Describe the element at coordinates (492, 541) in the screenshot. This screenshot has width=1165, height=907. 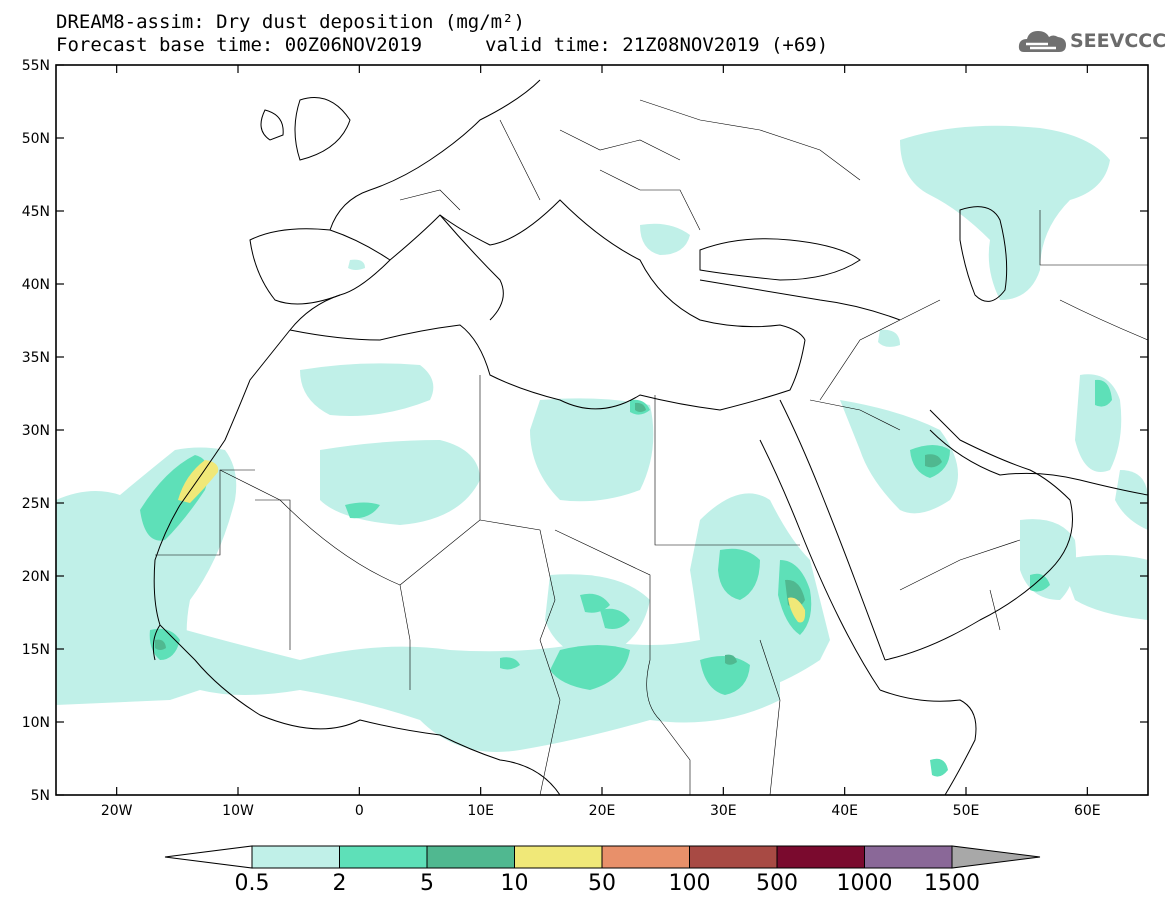
I see `level-10-areas` at that location.